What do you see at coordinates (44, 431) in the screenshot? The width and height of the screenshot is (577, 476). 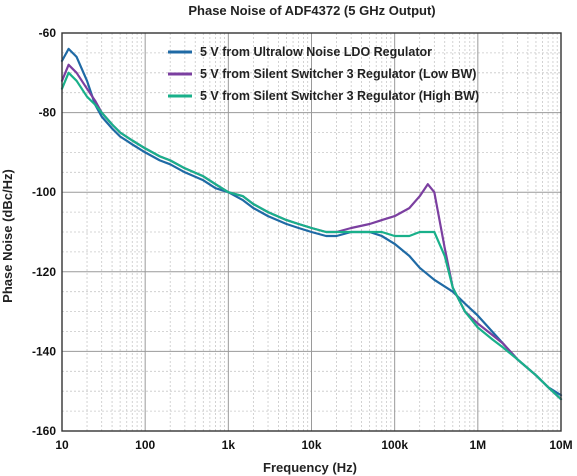 I see `y-tick-label: -160` at bounding box center [44, 431].